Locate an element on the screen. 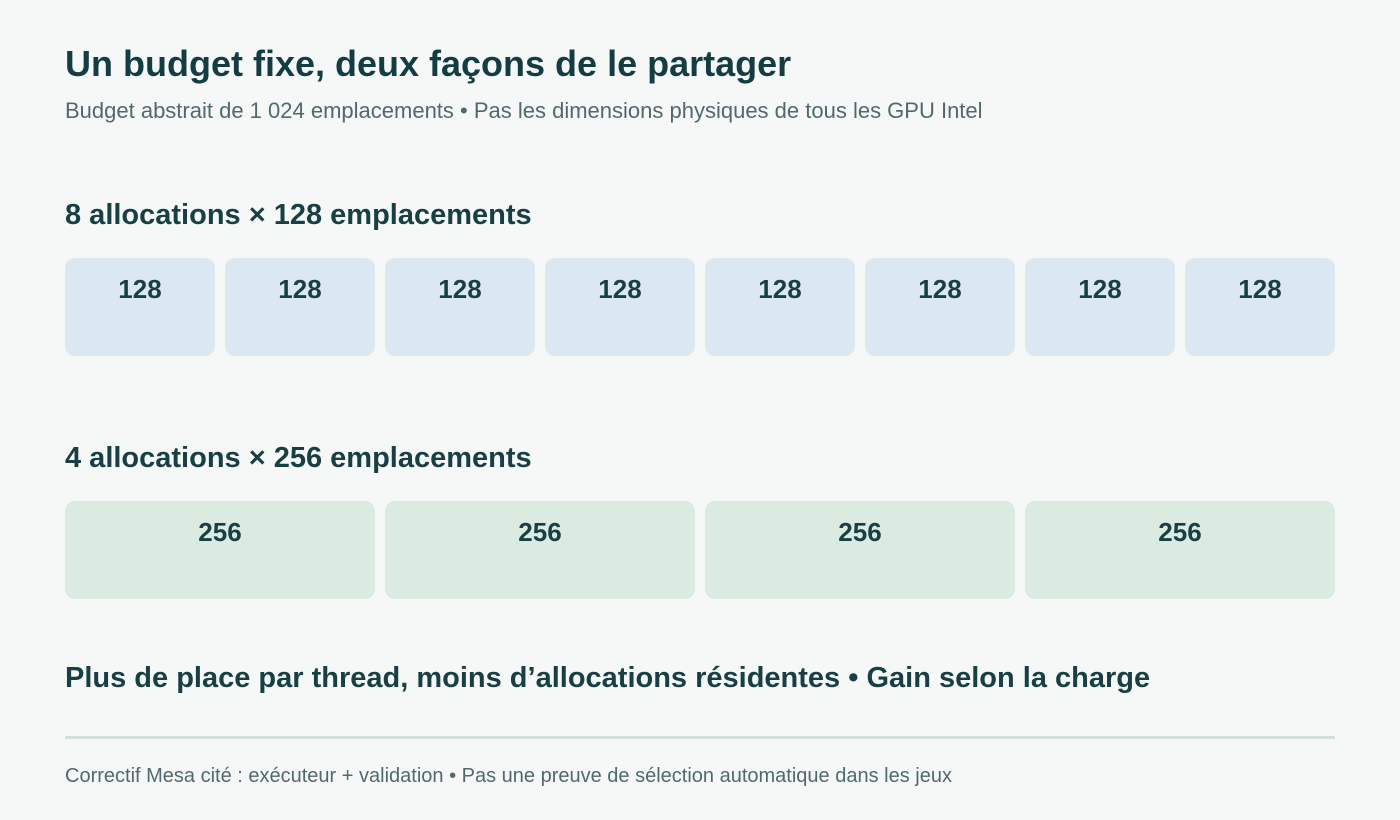 The image size is (1400, 820). section-heading-256: 4 allocations × 256 emplacements is located at coordinates (298, 458).